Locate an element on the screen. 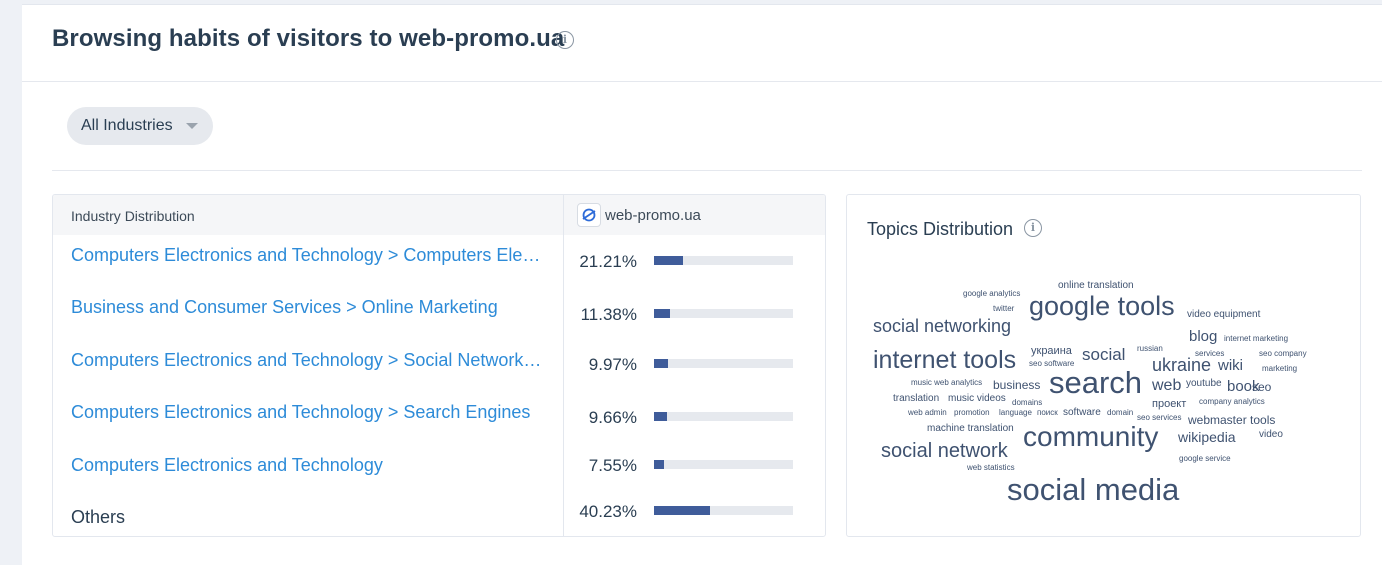  share-percent: 9.66% is located at coordinates (612, 417).